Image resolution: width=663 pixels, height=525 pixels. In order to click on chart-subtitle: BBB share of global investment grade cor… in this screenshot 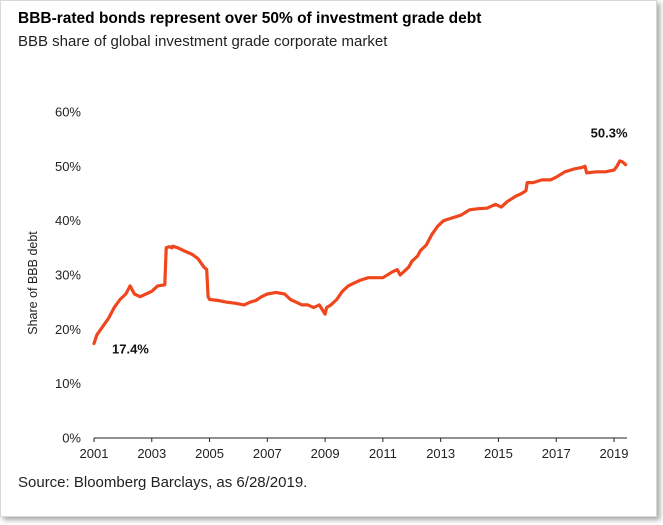, I will do `click(203, 41)`.